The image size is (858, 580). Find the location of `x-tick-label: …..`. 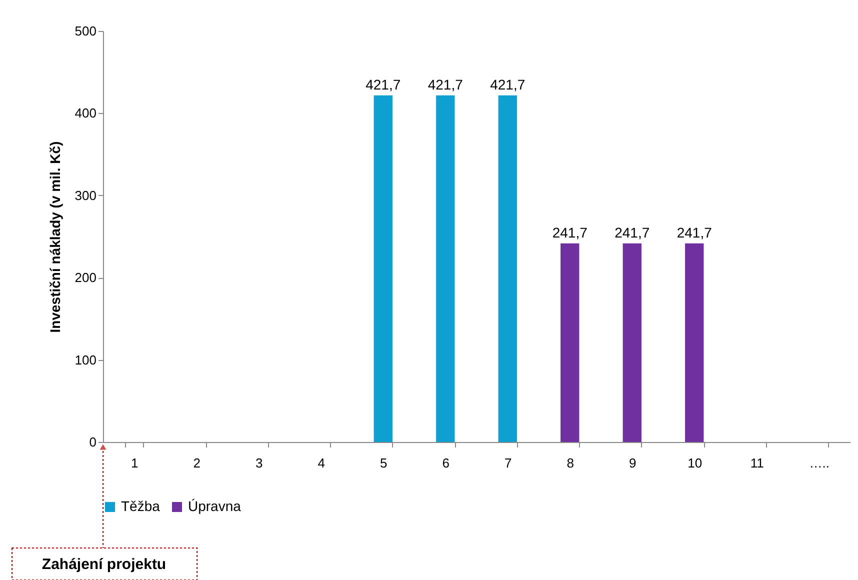

x-tick-label: ….. is located at coordinates (819, 463).